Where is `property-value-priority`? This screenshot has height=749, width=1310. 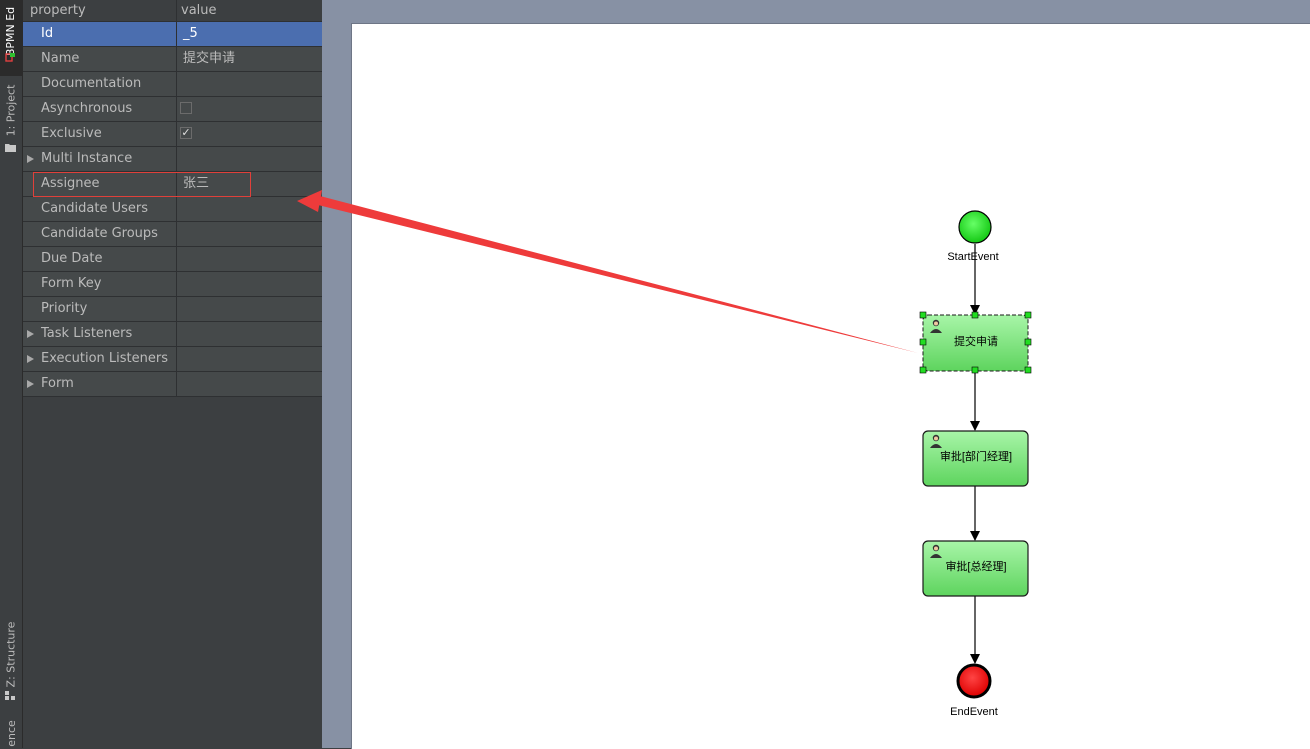
property-value-priority is located at coordinates (249, 309).